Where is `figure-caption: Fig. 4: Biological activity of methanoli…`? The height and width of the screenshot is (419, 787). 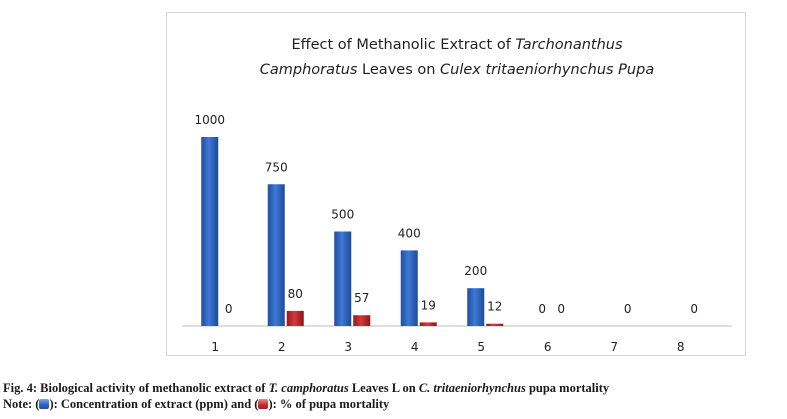
figure-caption: Fig. 4: Biological activity of methanoli… is located at coordinates (395, 396).